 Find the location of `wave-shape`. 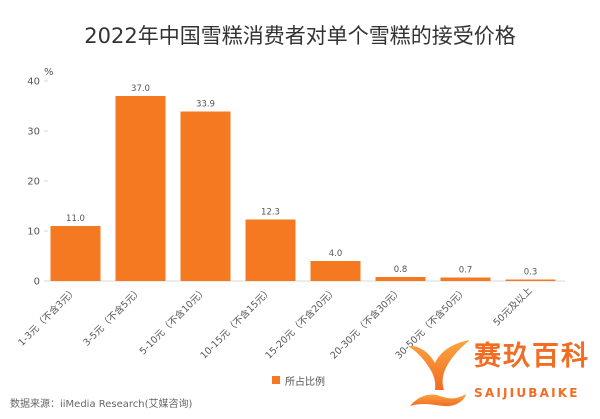

wave-shape is located at coordinates (438, 400).